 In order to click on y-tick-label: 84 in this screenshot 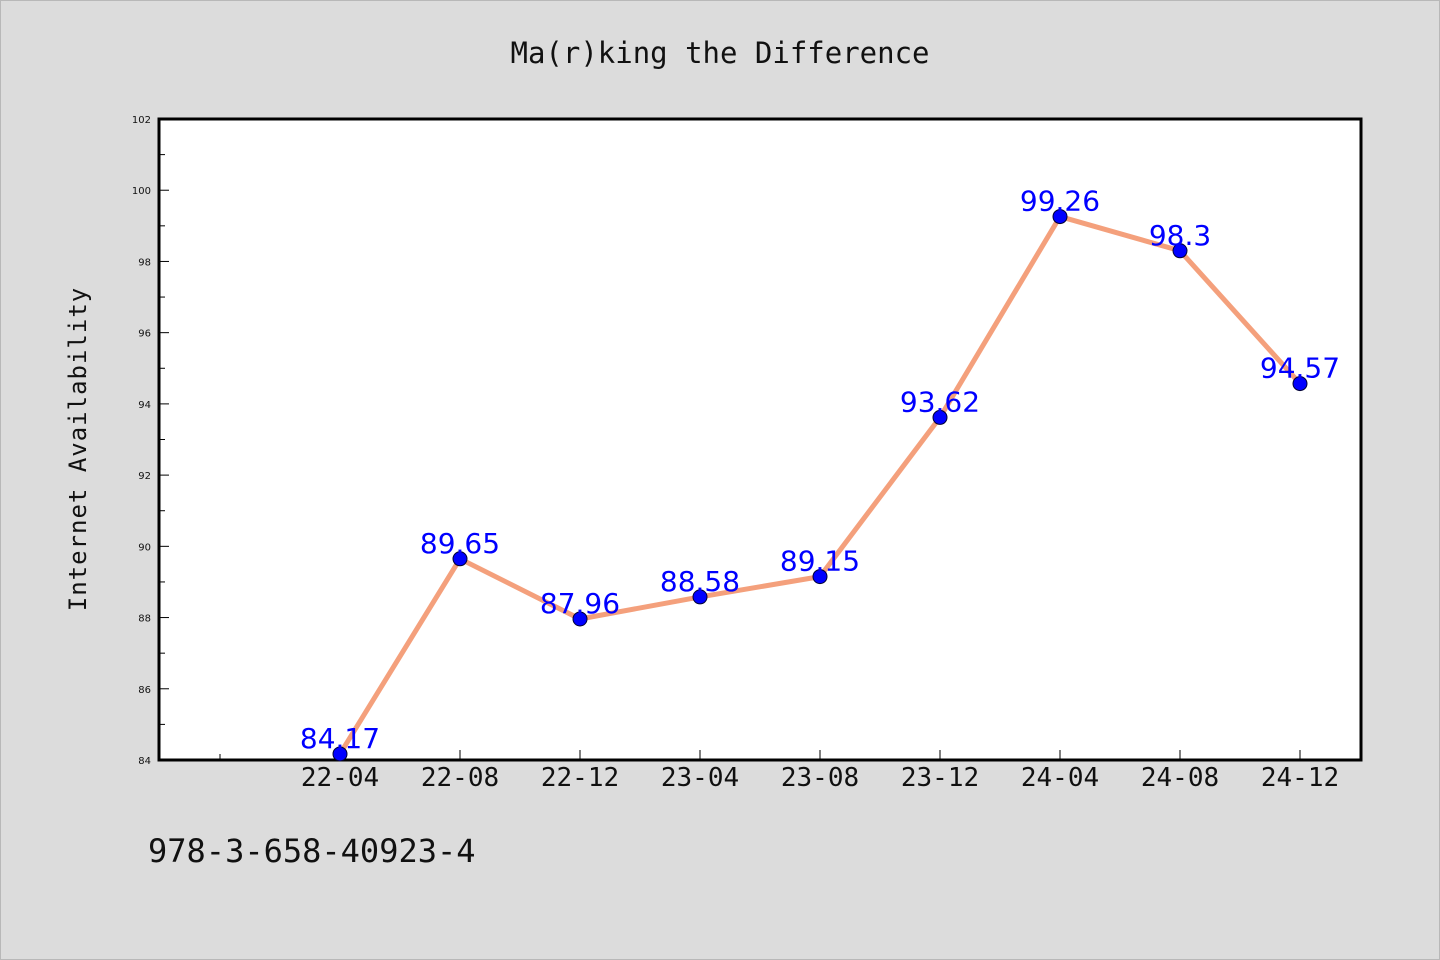, I will do `click(144, 761)`.